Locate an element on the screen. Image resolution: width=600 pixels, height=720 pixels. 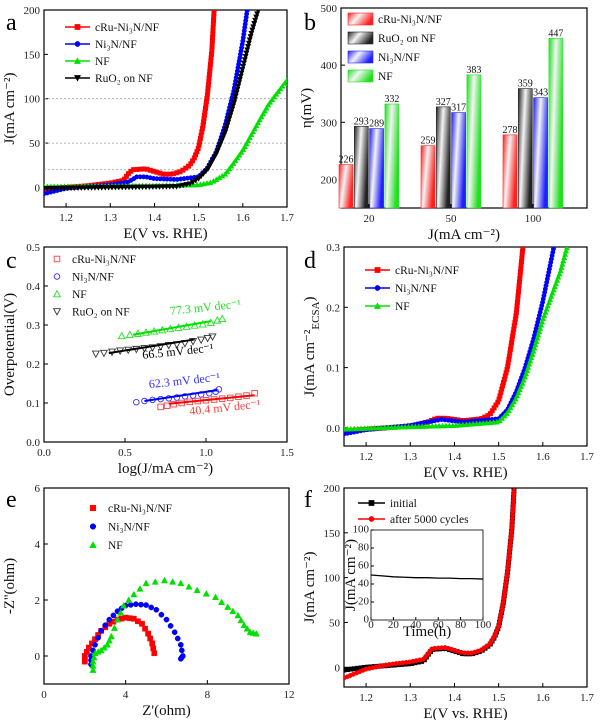
y-axis-label-subscript: ECSA is located at coordinates (316, 315).